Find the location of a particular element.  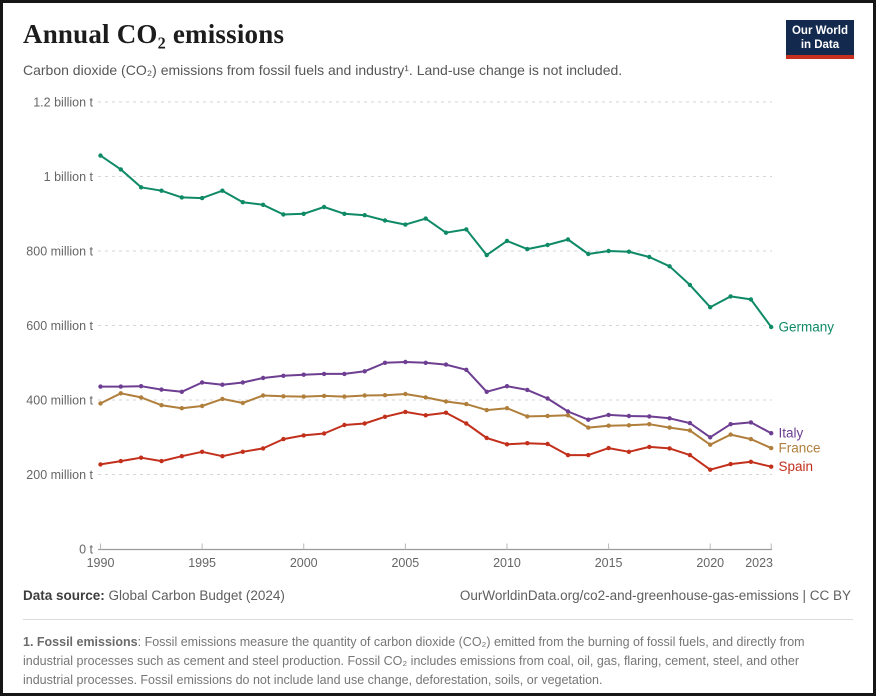

data-source-line: Data source: Global Carbon Budget (2024) is located at coordinates (154, 595).